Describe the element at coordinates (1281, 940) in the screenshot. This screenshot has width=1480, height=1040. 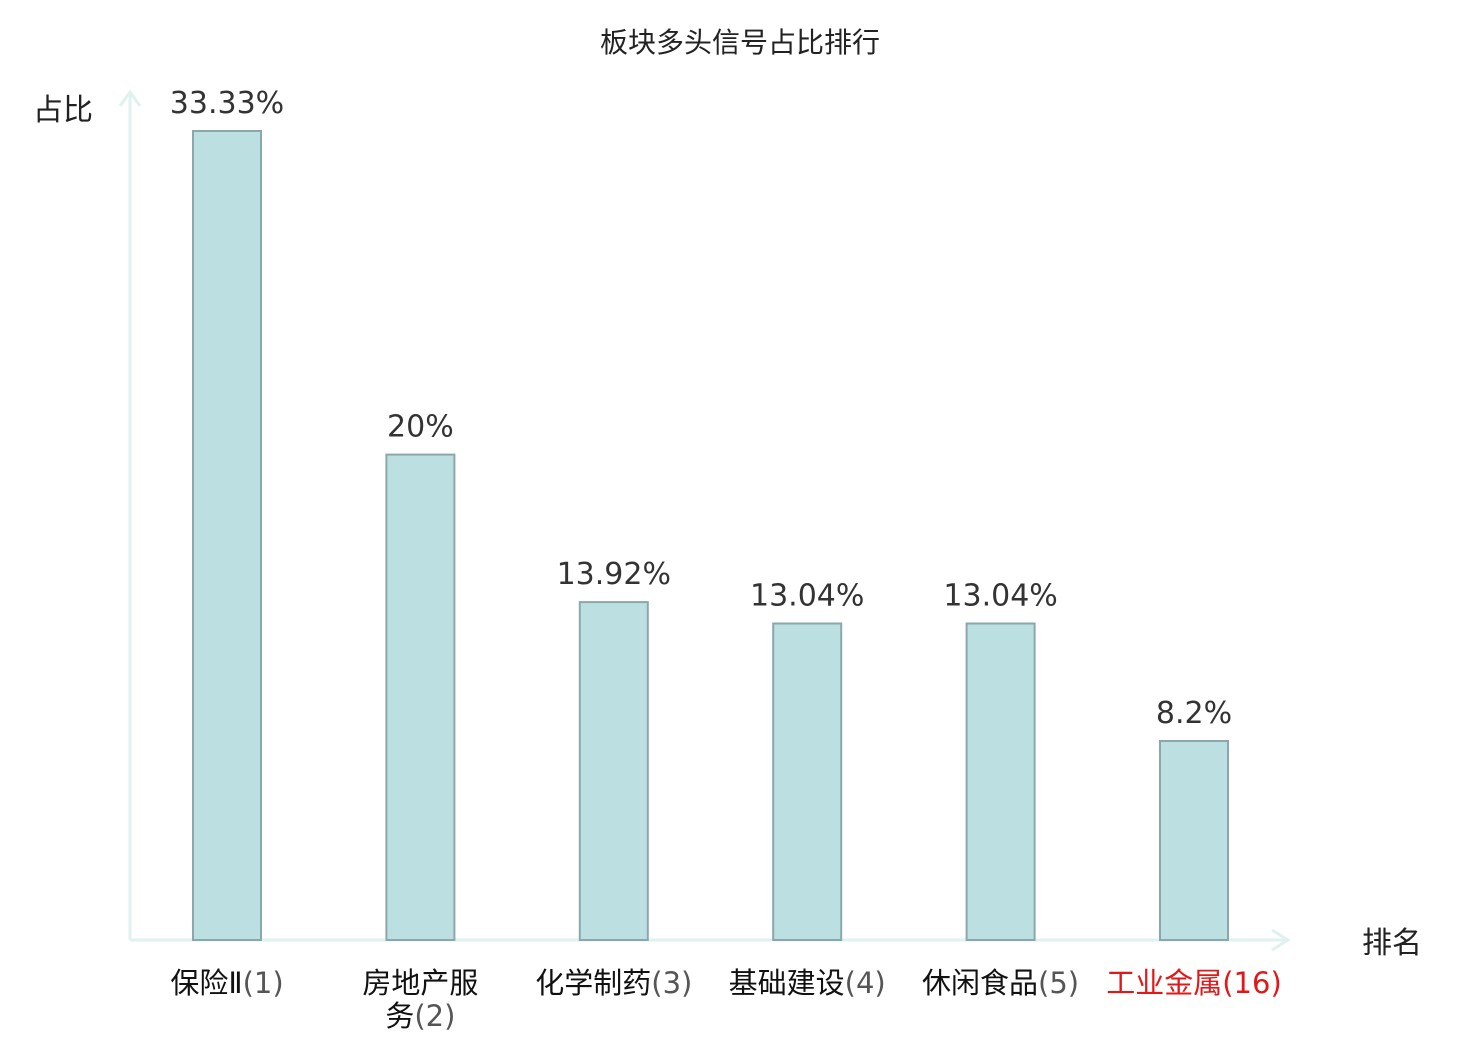
I see `x-axis-arrow` at that location.